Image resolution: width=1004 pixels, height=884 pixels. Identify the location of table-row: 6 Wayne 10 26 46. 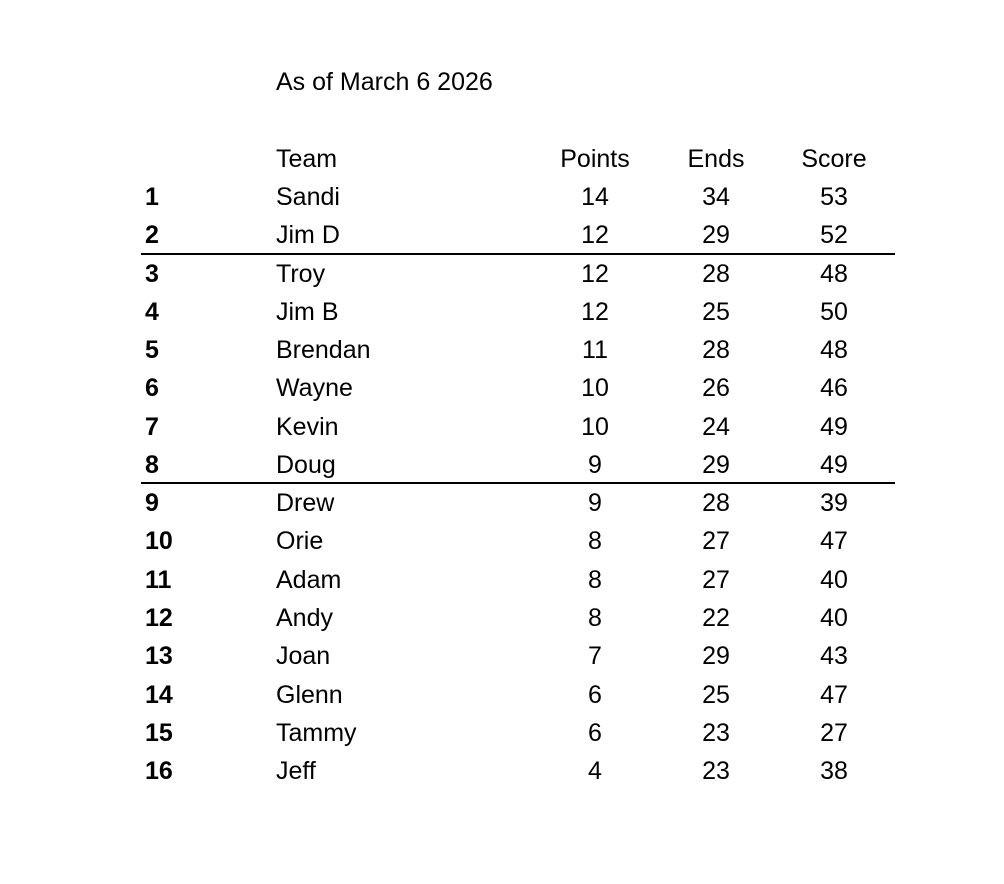
(518, 388).